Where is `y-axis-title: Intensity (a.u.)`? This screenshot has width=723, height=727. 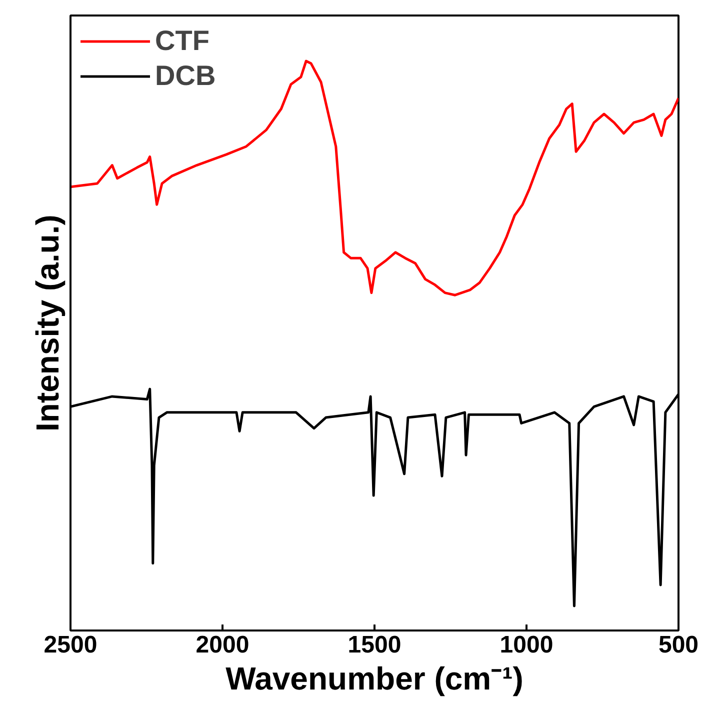 y-axis-title: Intensity (a.u.) is located at coordinates (48, 323).